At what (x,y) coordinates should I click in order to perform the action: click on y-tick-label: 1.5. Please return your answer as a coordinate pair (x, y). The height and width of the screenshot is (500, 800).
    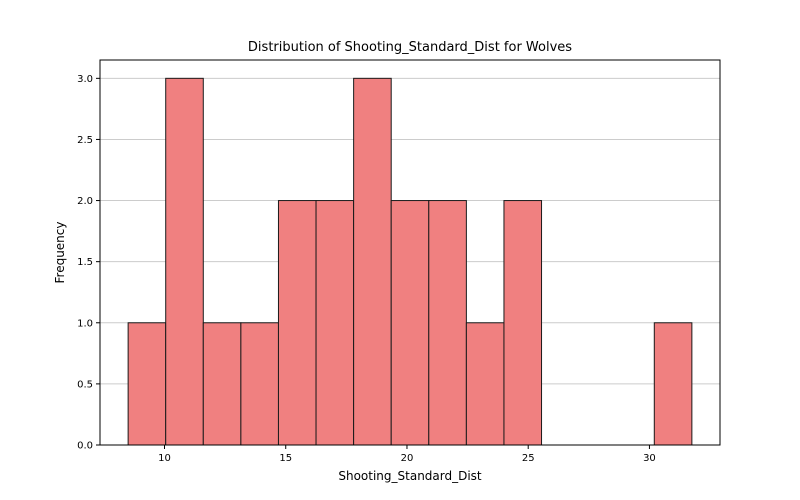
    Looking at the image, I should click on (85, 262).